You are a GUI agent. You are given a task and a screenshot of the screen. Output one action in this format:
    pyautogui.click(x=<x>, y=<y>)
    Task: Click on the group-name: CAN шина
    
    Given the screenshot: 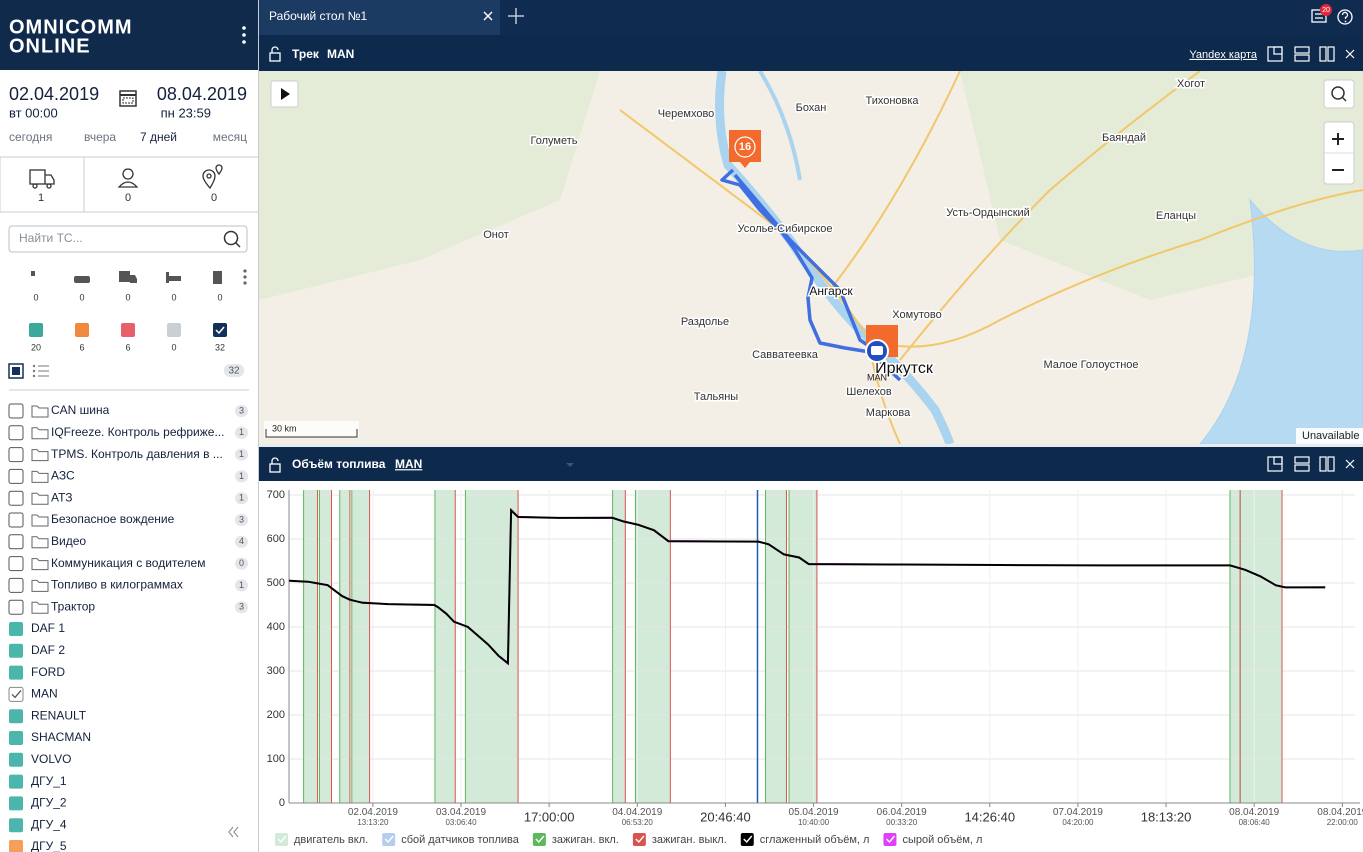 What is the action you would take?
    pyautogui.click(x=80, y=410)
    